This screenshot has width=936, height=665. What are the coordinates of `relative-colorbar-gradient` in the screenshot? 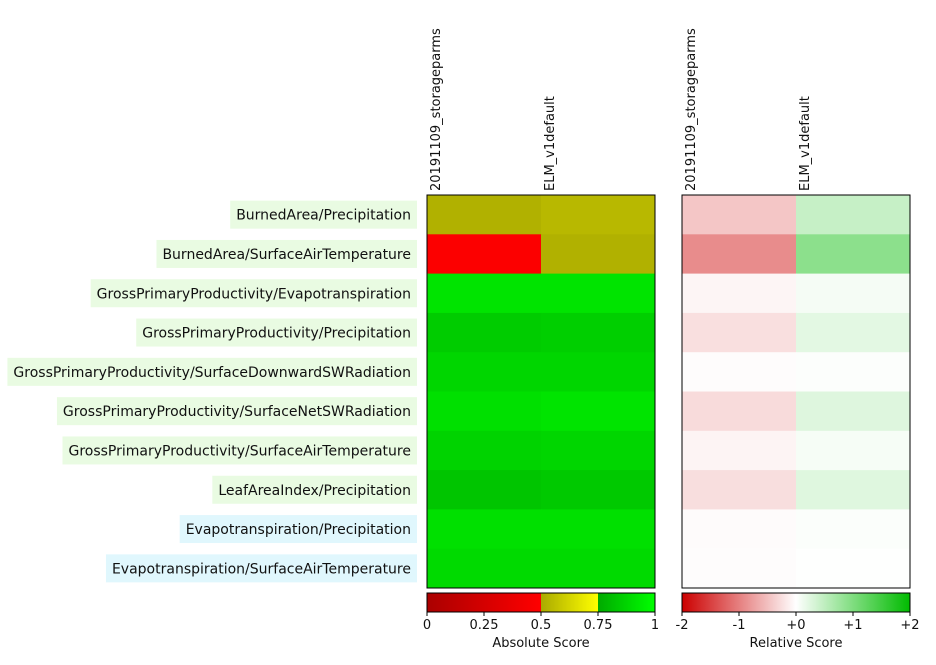 It's located at (796, 602).